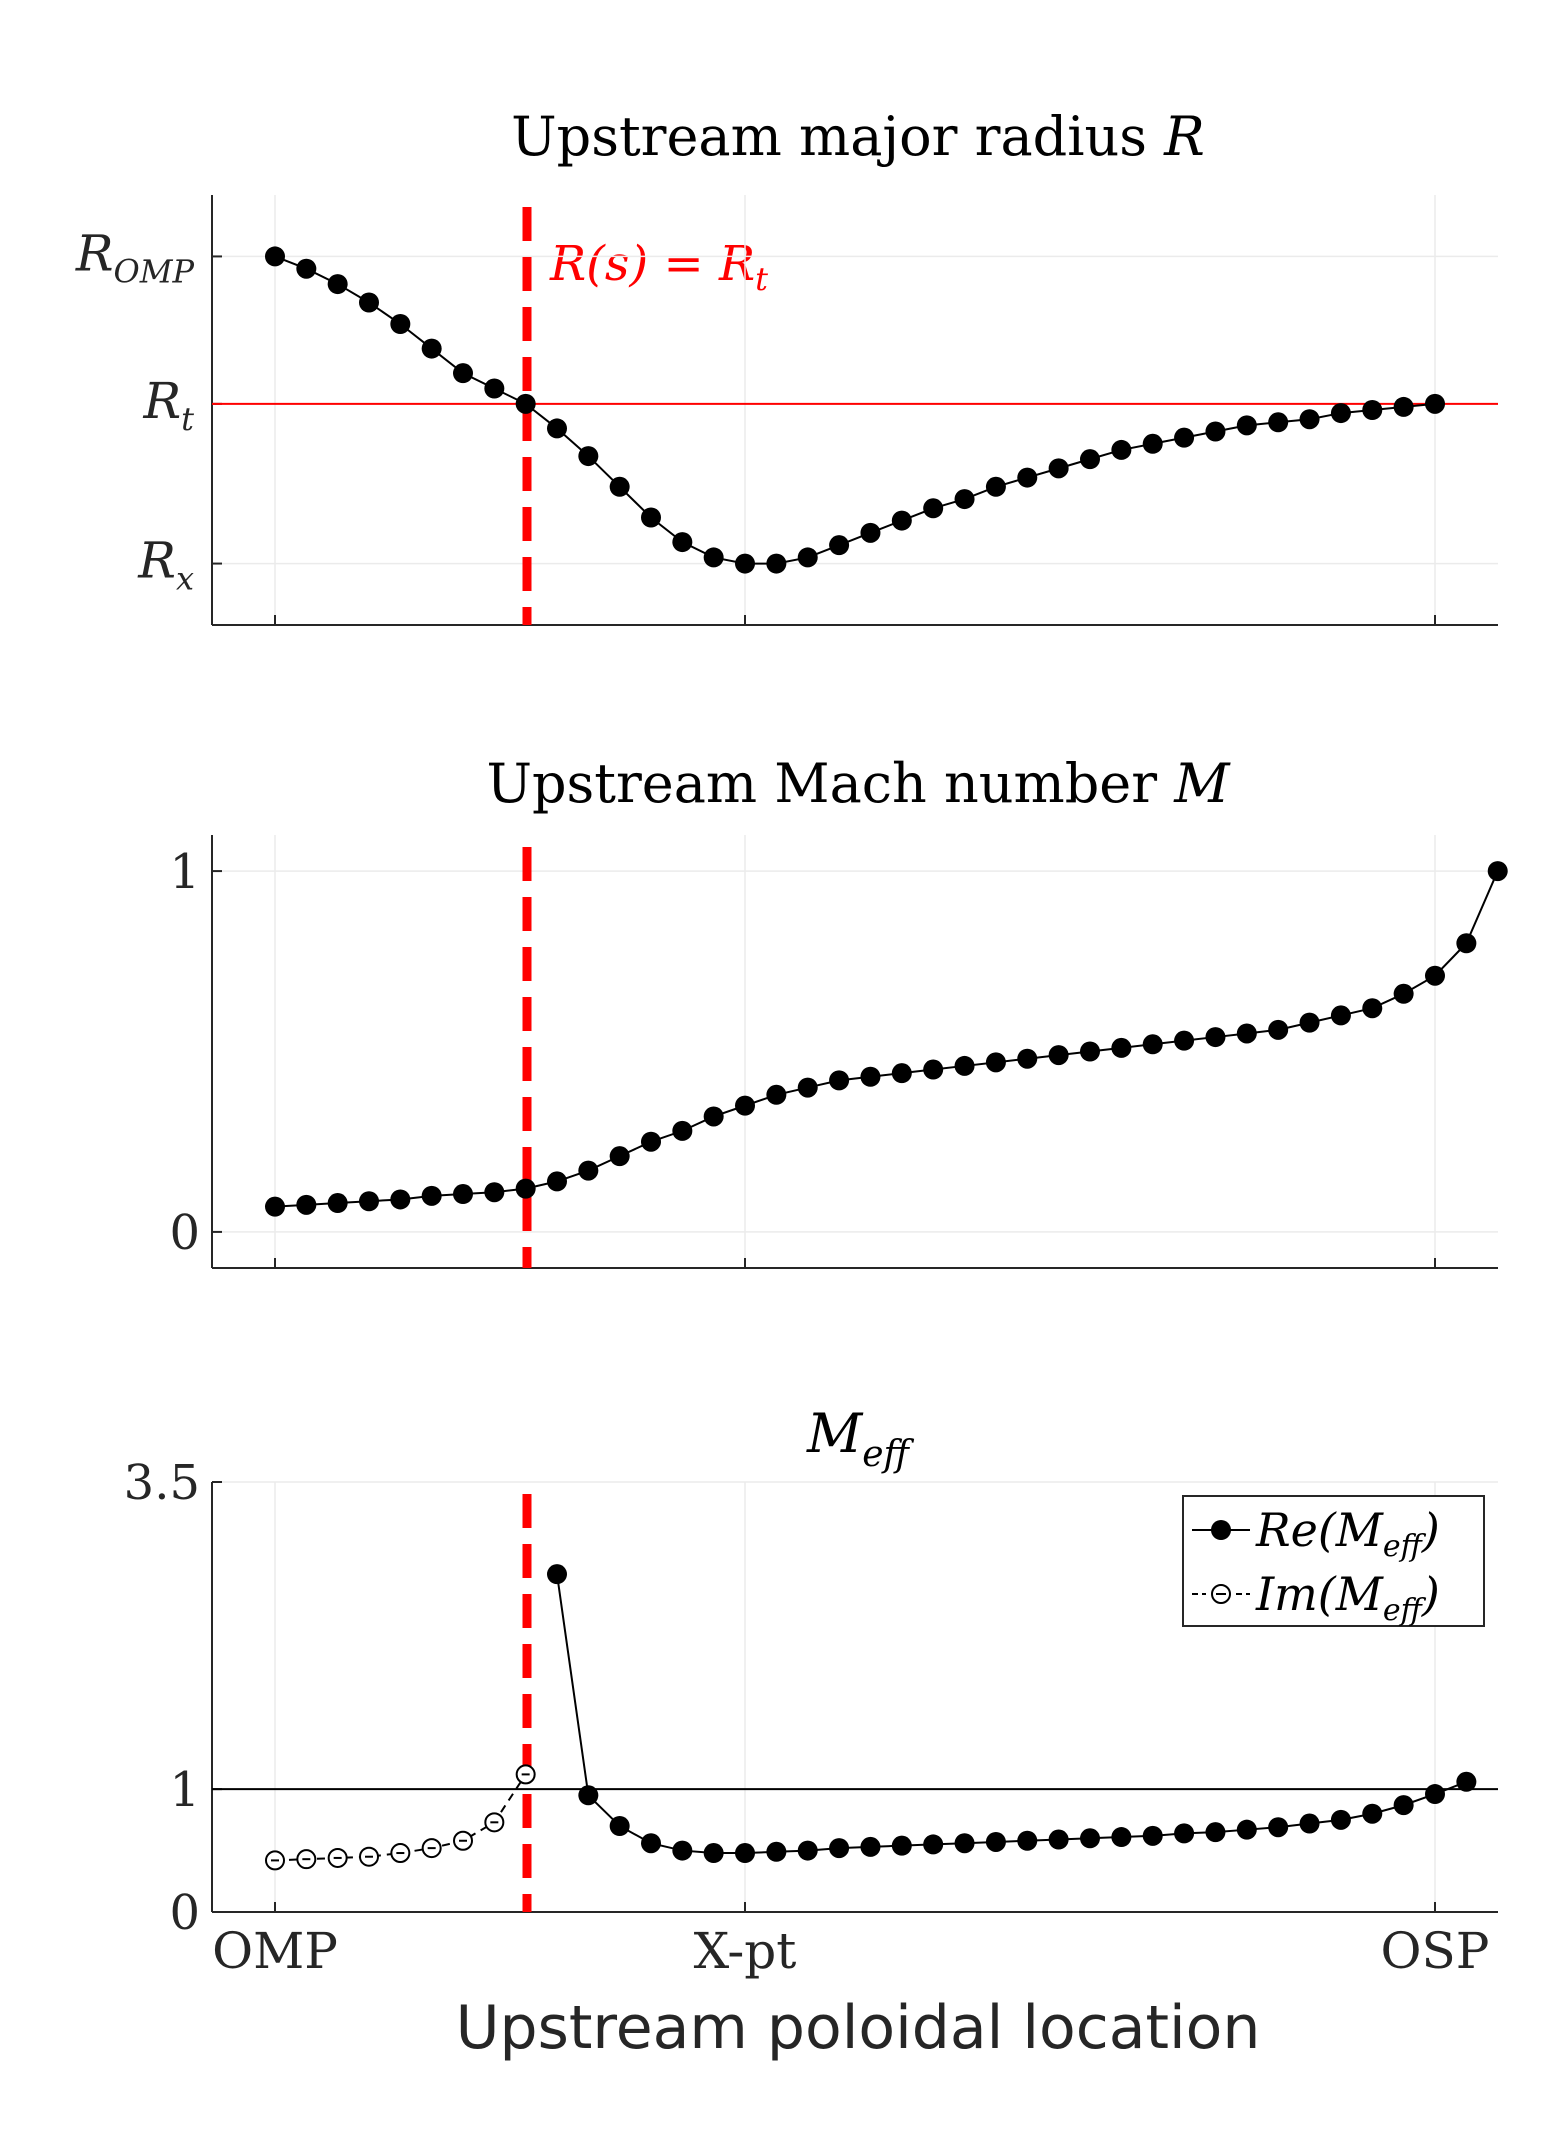  Describe the element at coordinates (168, 405) in the screenshot. I see `y-tick-label: Rt` at that location.